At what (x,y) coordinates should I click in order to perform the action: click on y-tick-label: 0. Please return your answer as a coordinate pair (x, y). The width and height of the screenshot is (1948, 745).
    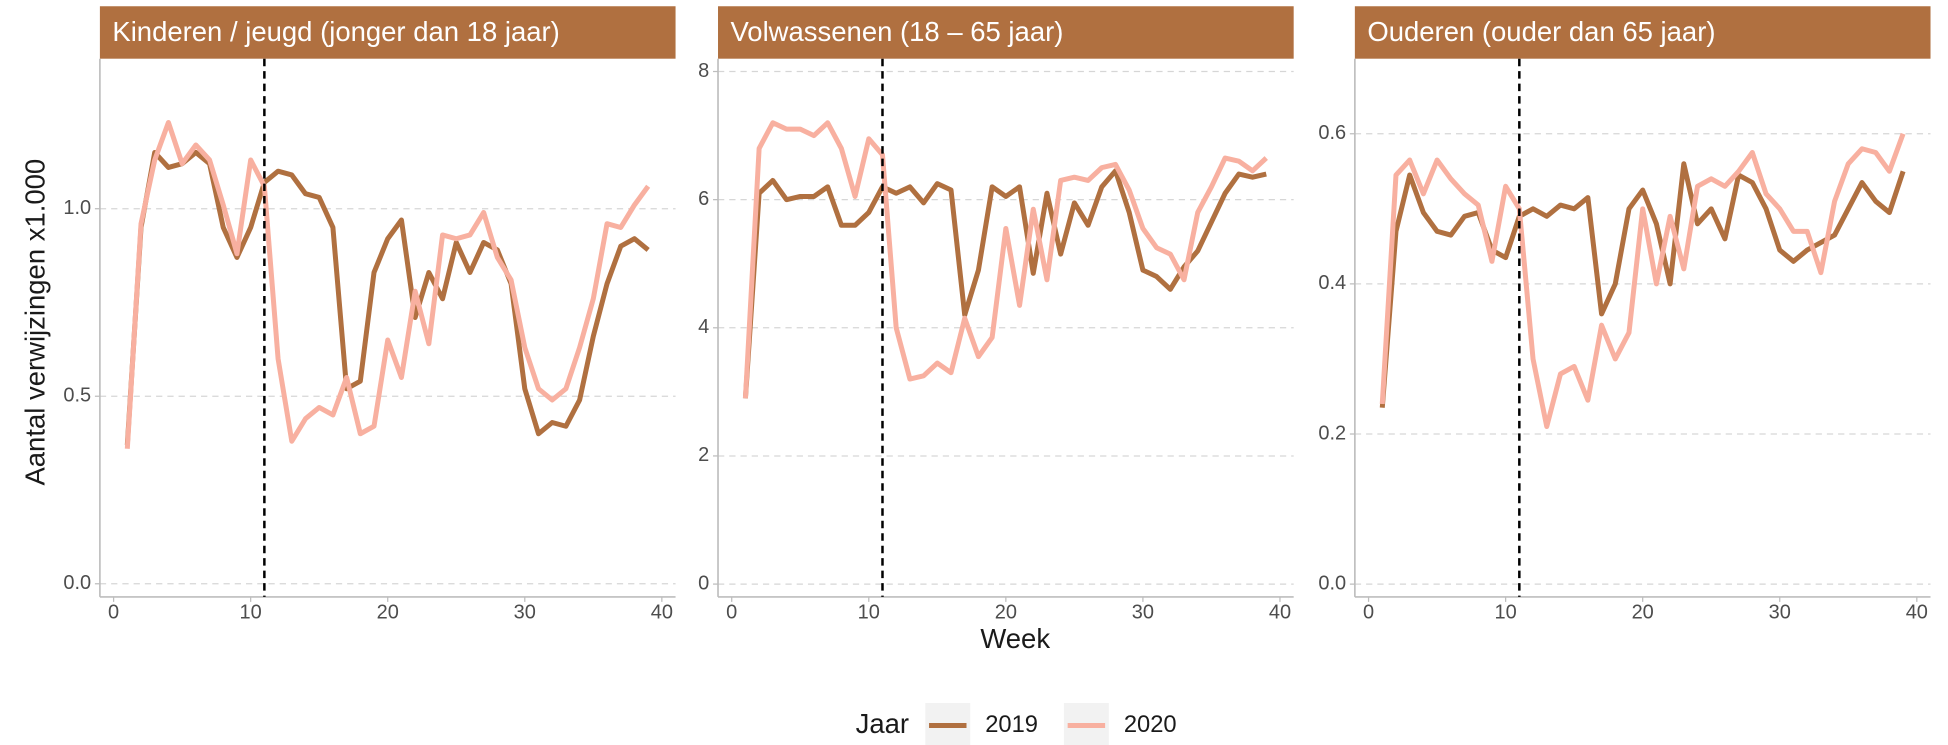
    Looking at the image, I should click on (703, 583).